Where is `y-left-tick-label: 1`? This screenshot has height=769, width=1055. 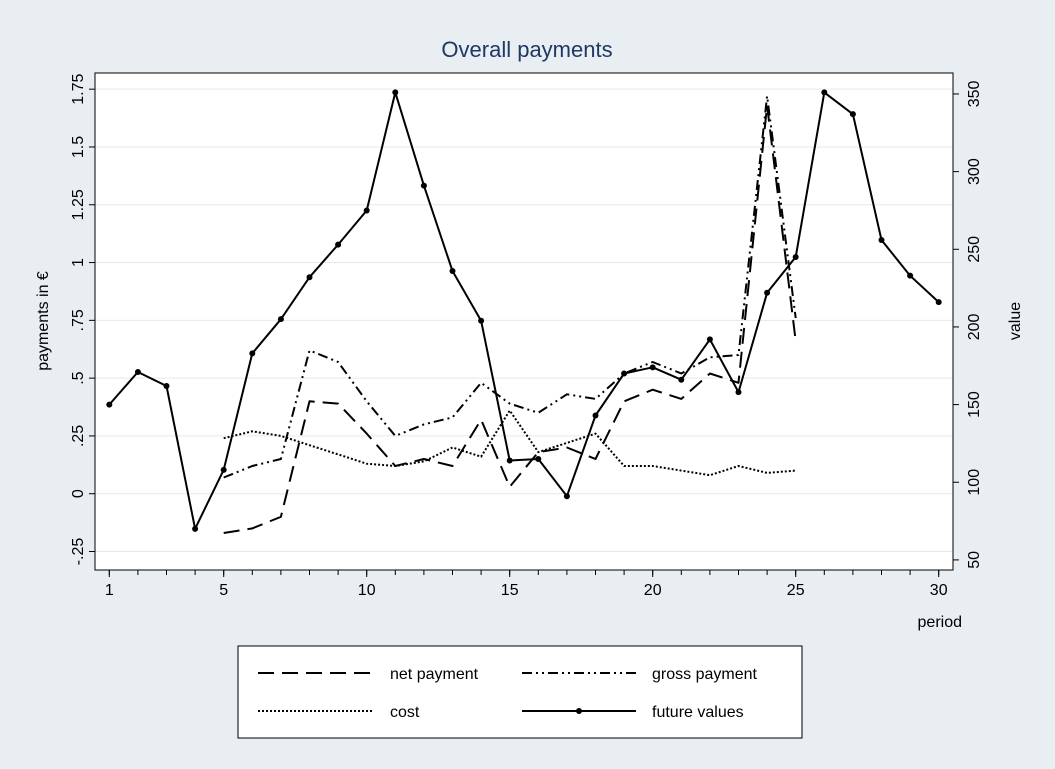 y-left-tick-label: 1 is located at coordinates (78, 262).